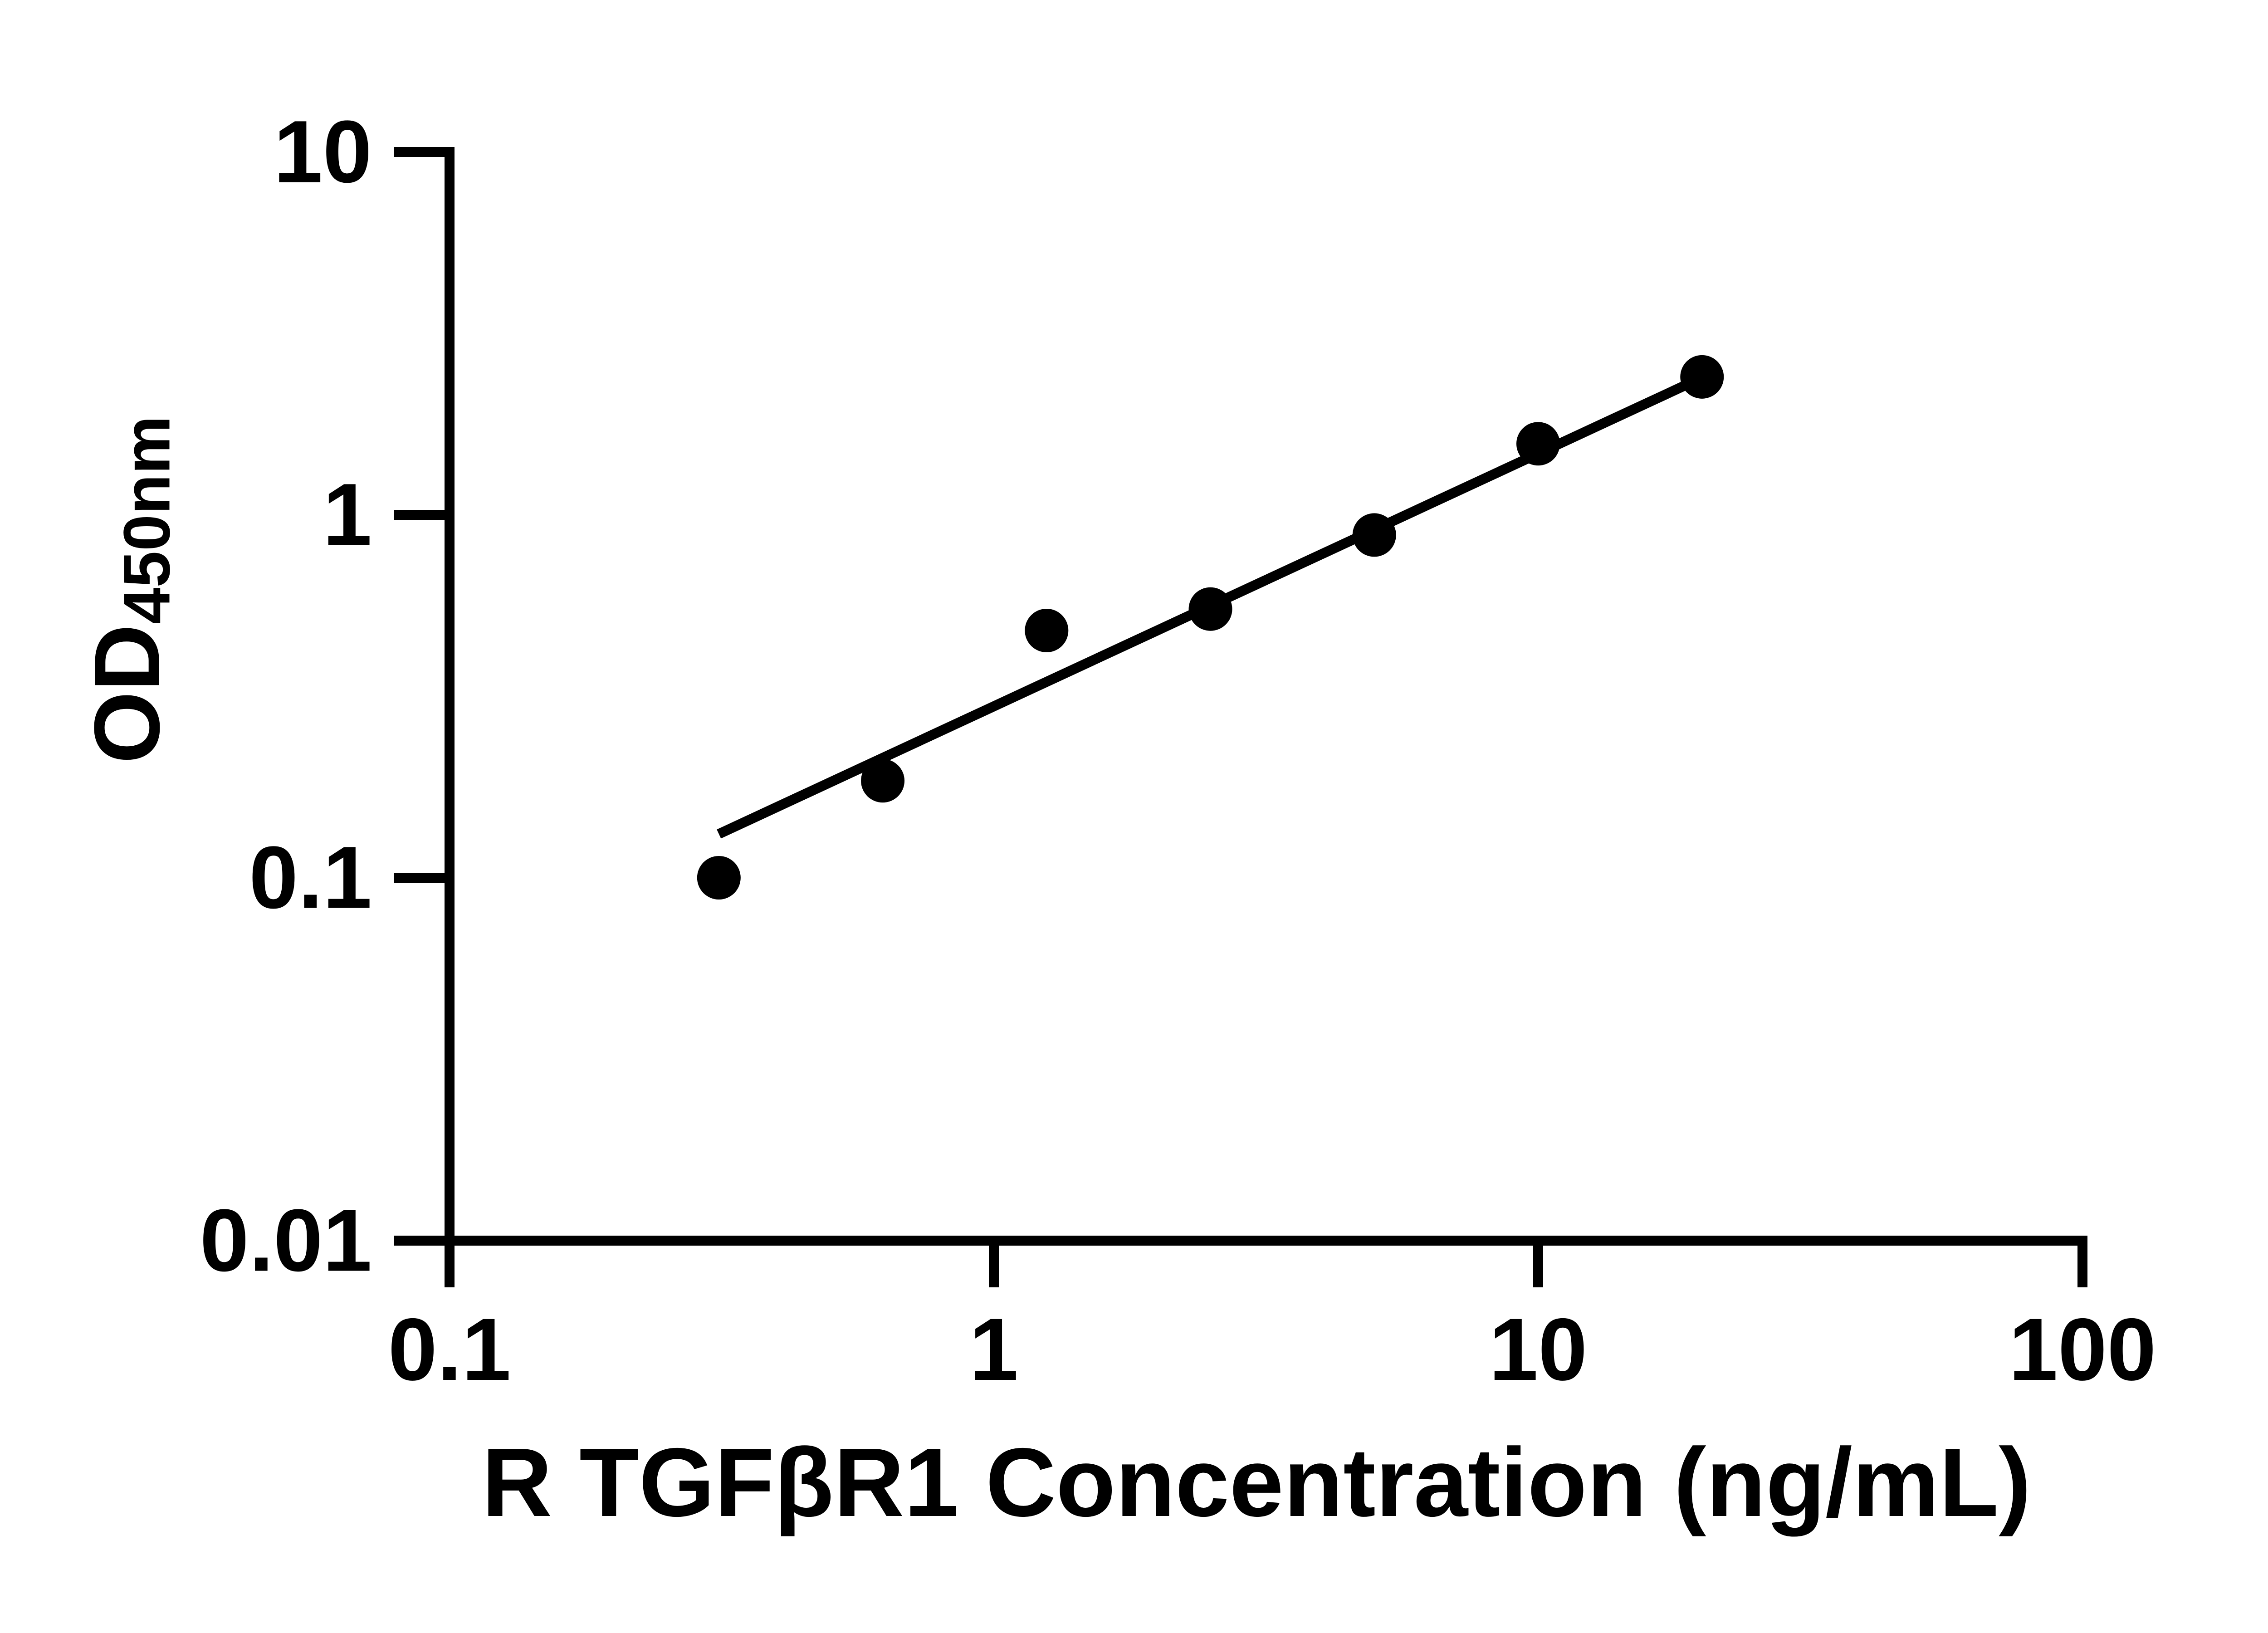  What do you see at coordinates (347, 514) in the screenshot?
I see `y-tick-label: 1` at bounding box center [347, 514].